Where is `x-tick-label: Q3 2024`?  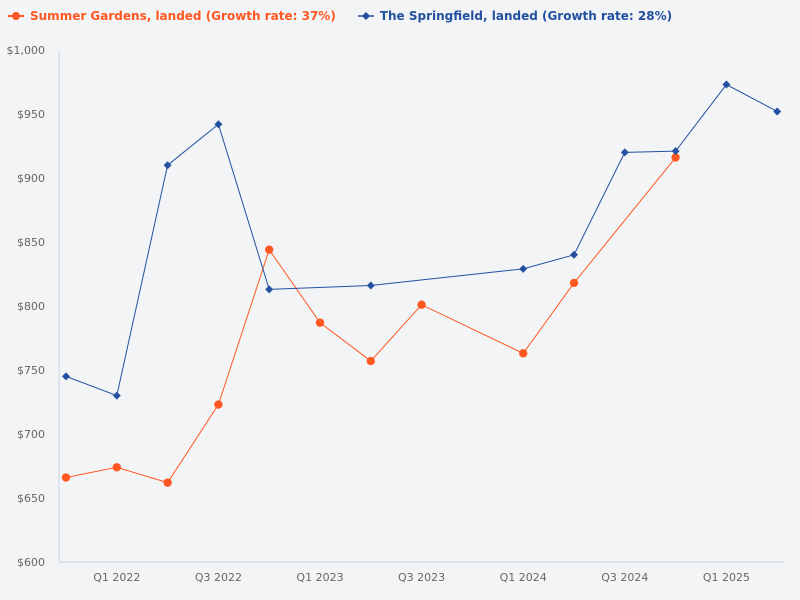
x-tick-label: Q3 2024 is located at coordinates (624, 577).